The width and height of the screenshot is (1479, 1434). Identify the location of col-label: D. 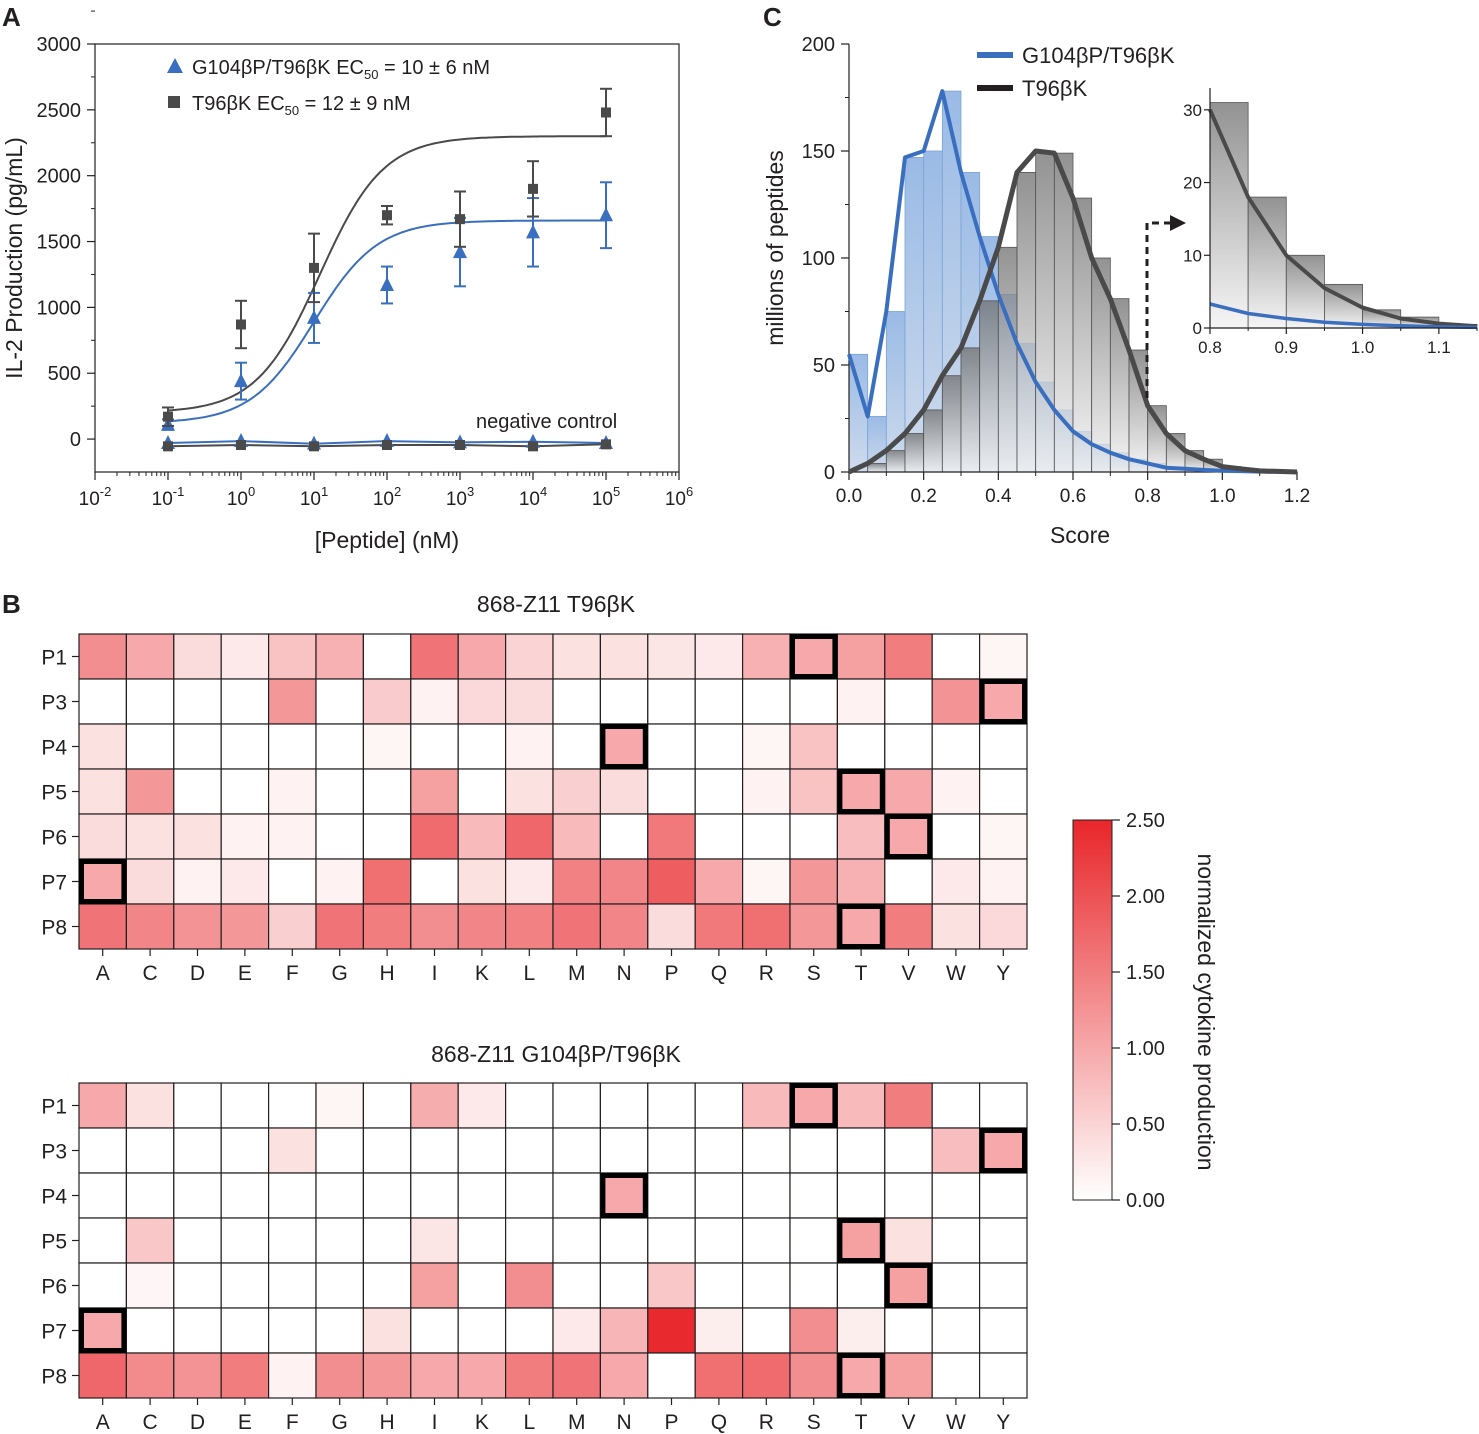
(197, 973).